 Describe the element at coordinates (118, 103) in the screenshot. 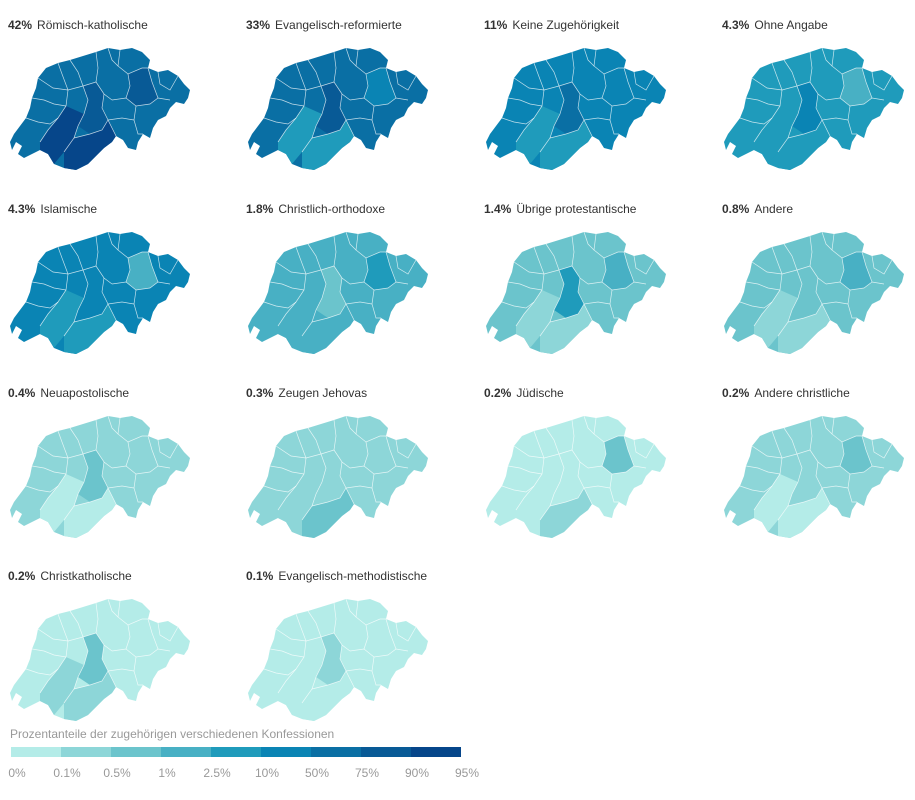

I see `map-panel: 42% Römisch-katholische` at that location.